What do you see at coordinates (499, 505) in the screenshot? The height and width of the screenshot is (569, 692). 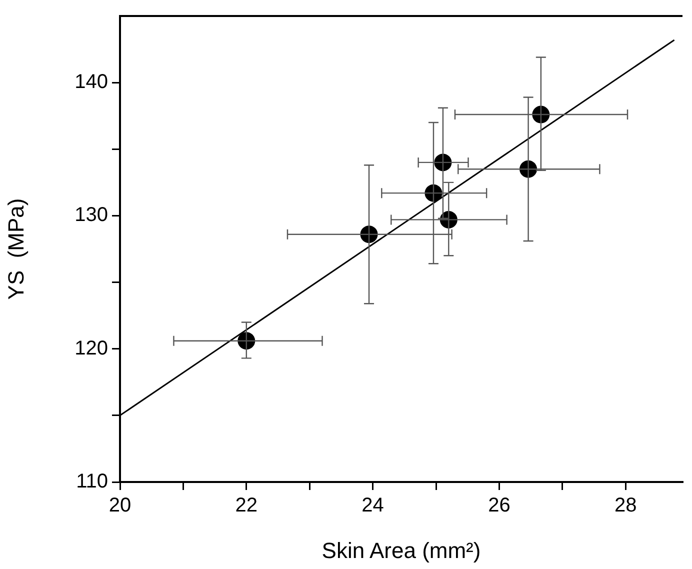 I see `x-tick-label: 26` at bounding box center [499, 505].